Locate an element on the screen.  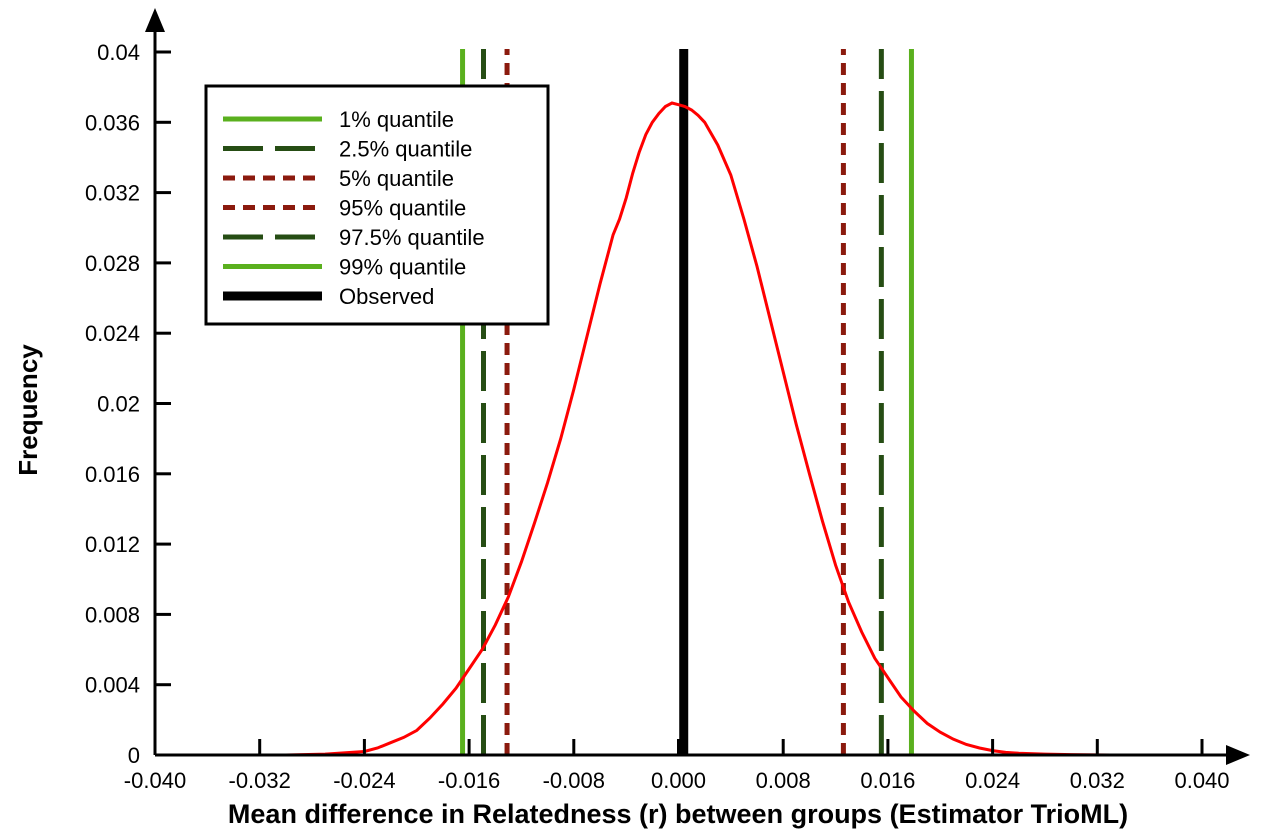
y-tick-label: 0.008 is located at coordinates (112, 614).